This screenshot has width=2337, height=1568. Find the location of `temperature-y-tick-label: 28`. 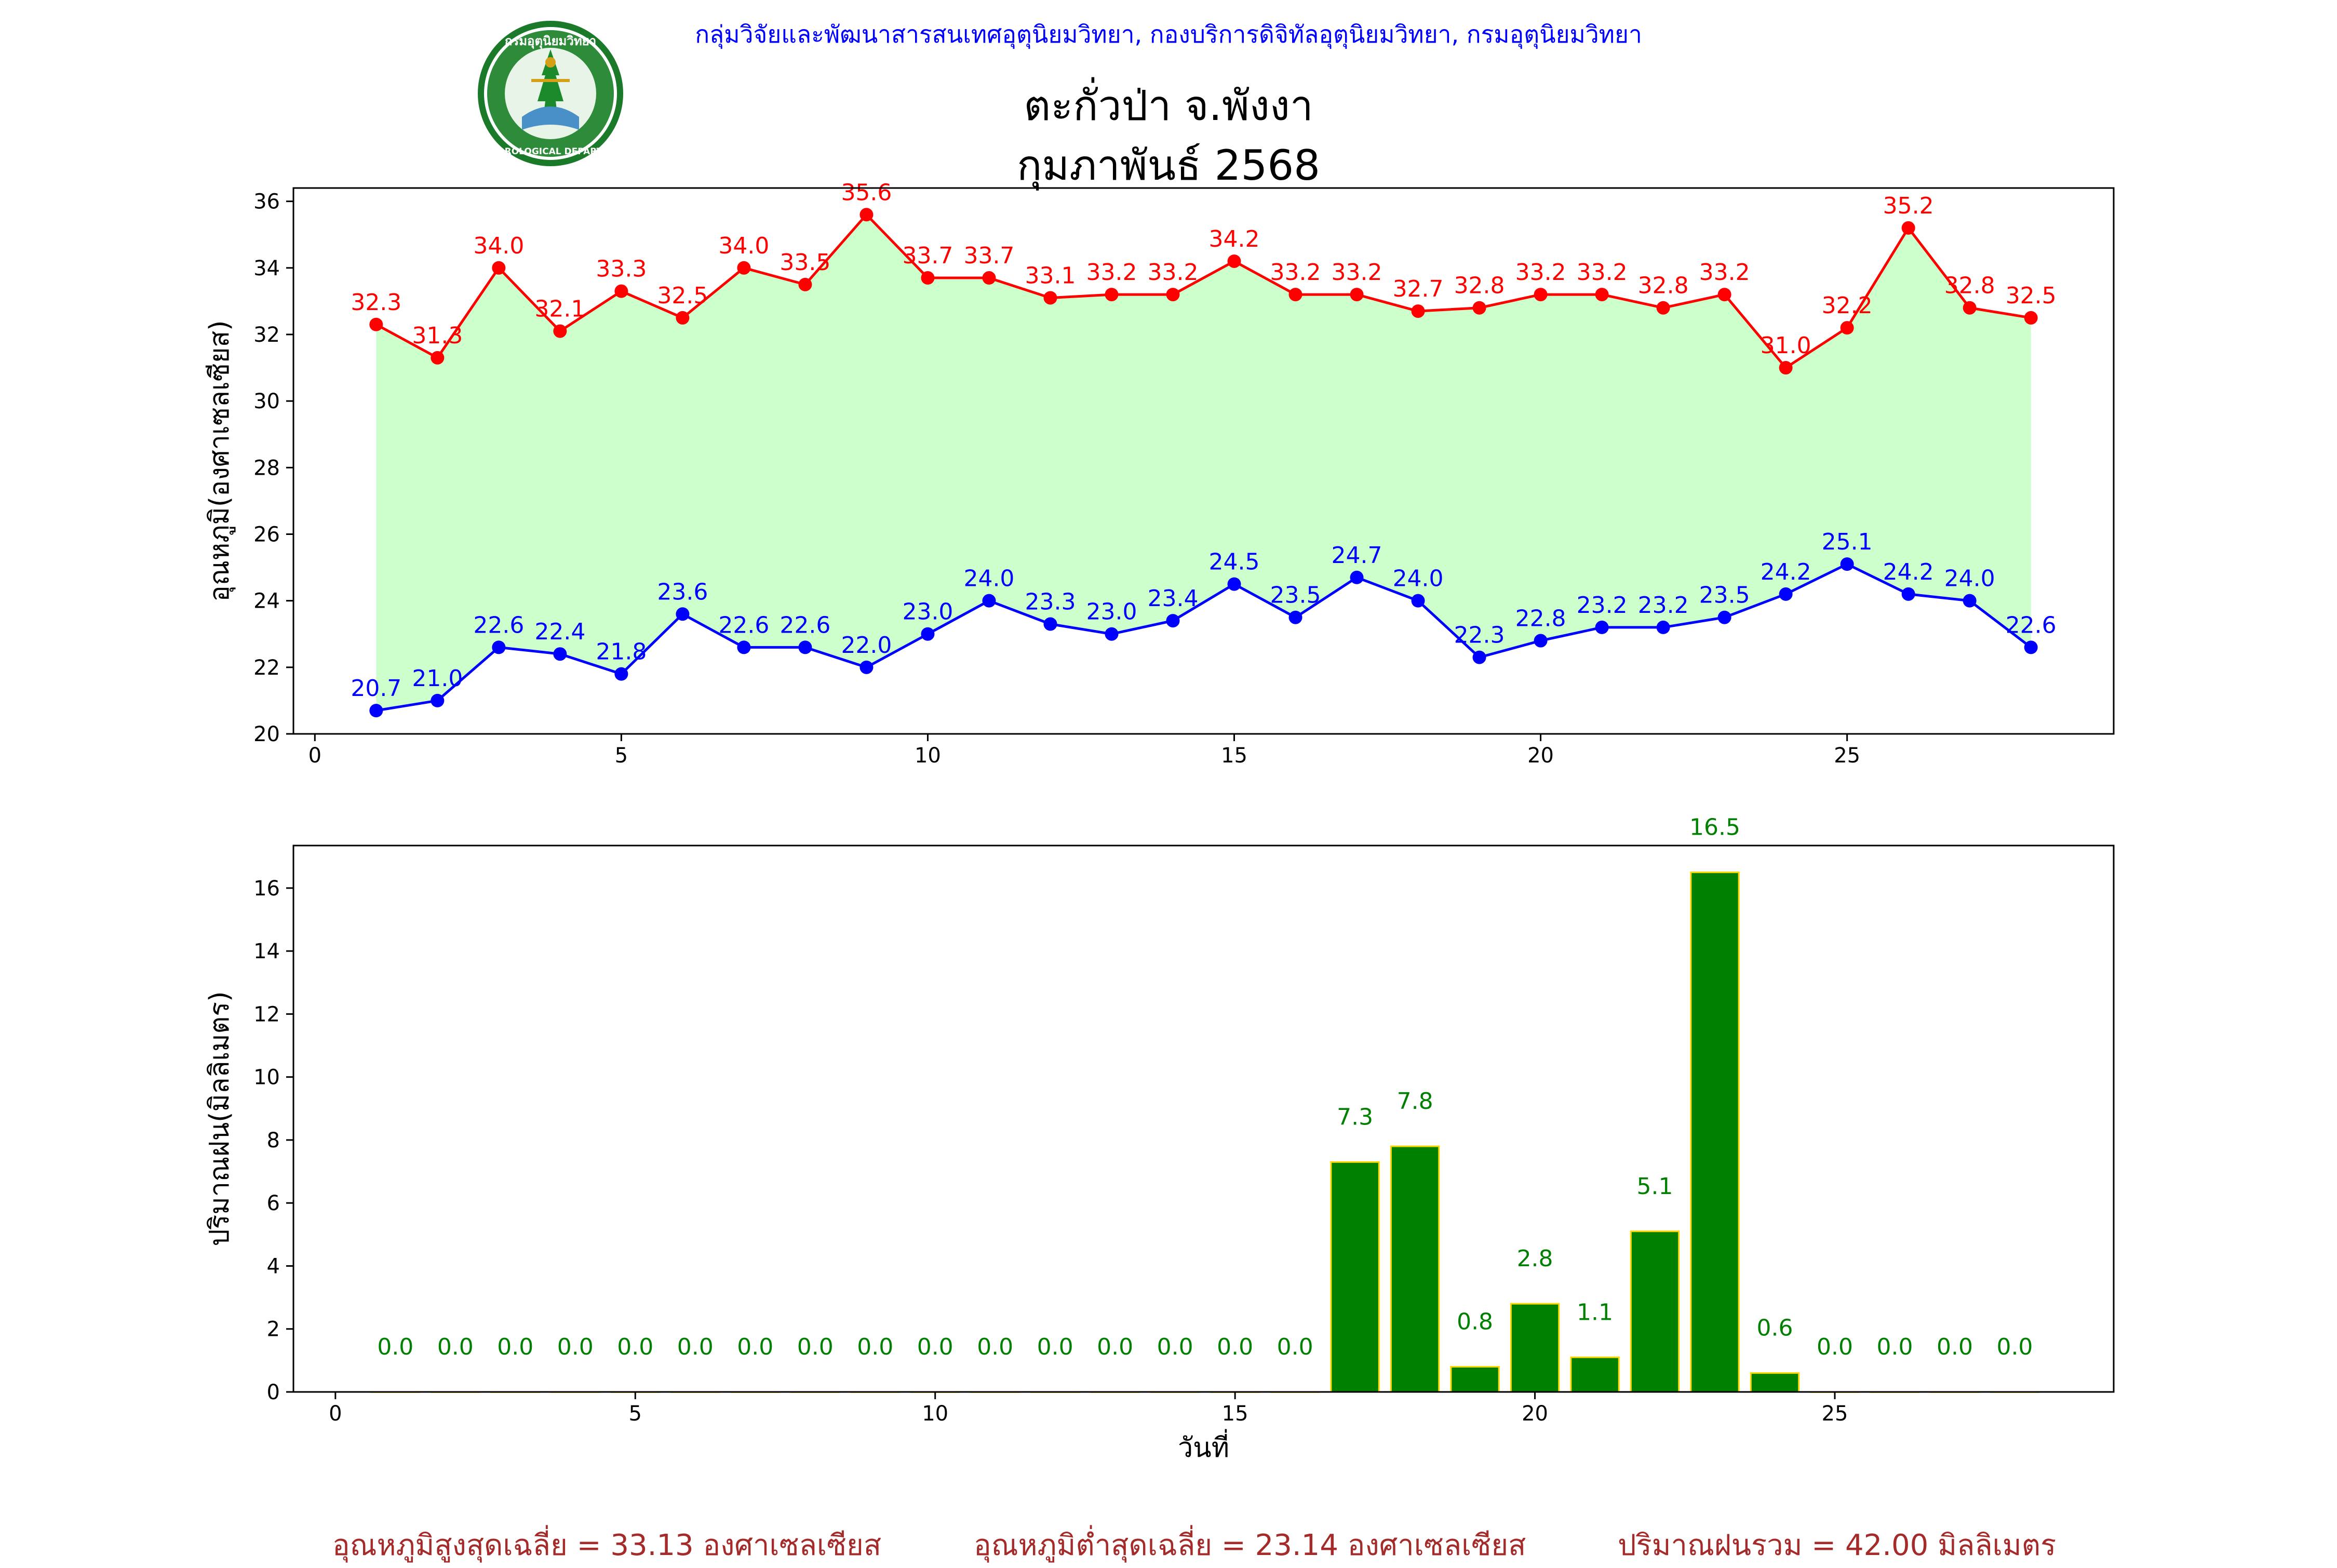

temperature-y-tick-label: 28 is located at coordinates (266, 468).